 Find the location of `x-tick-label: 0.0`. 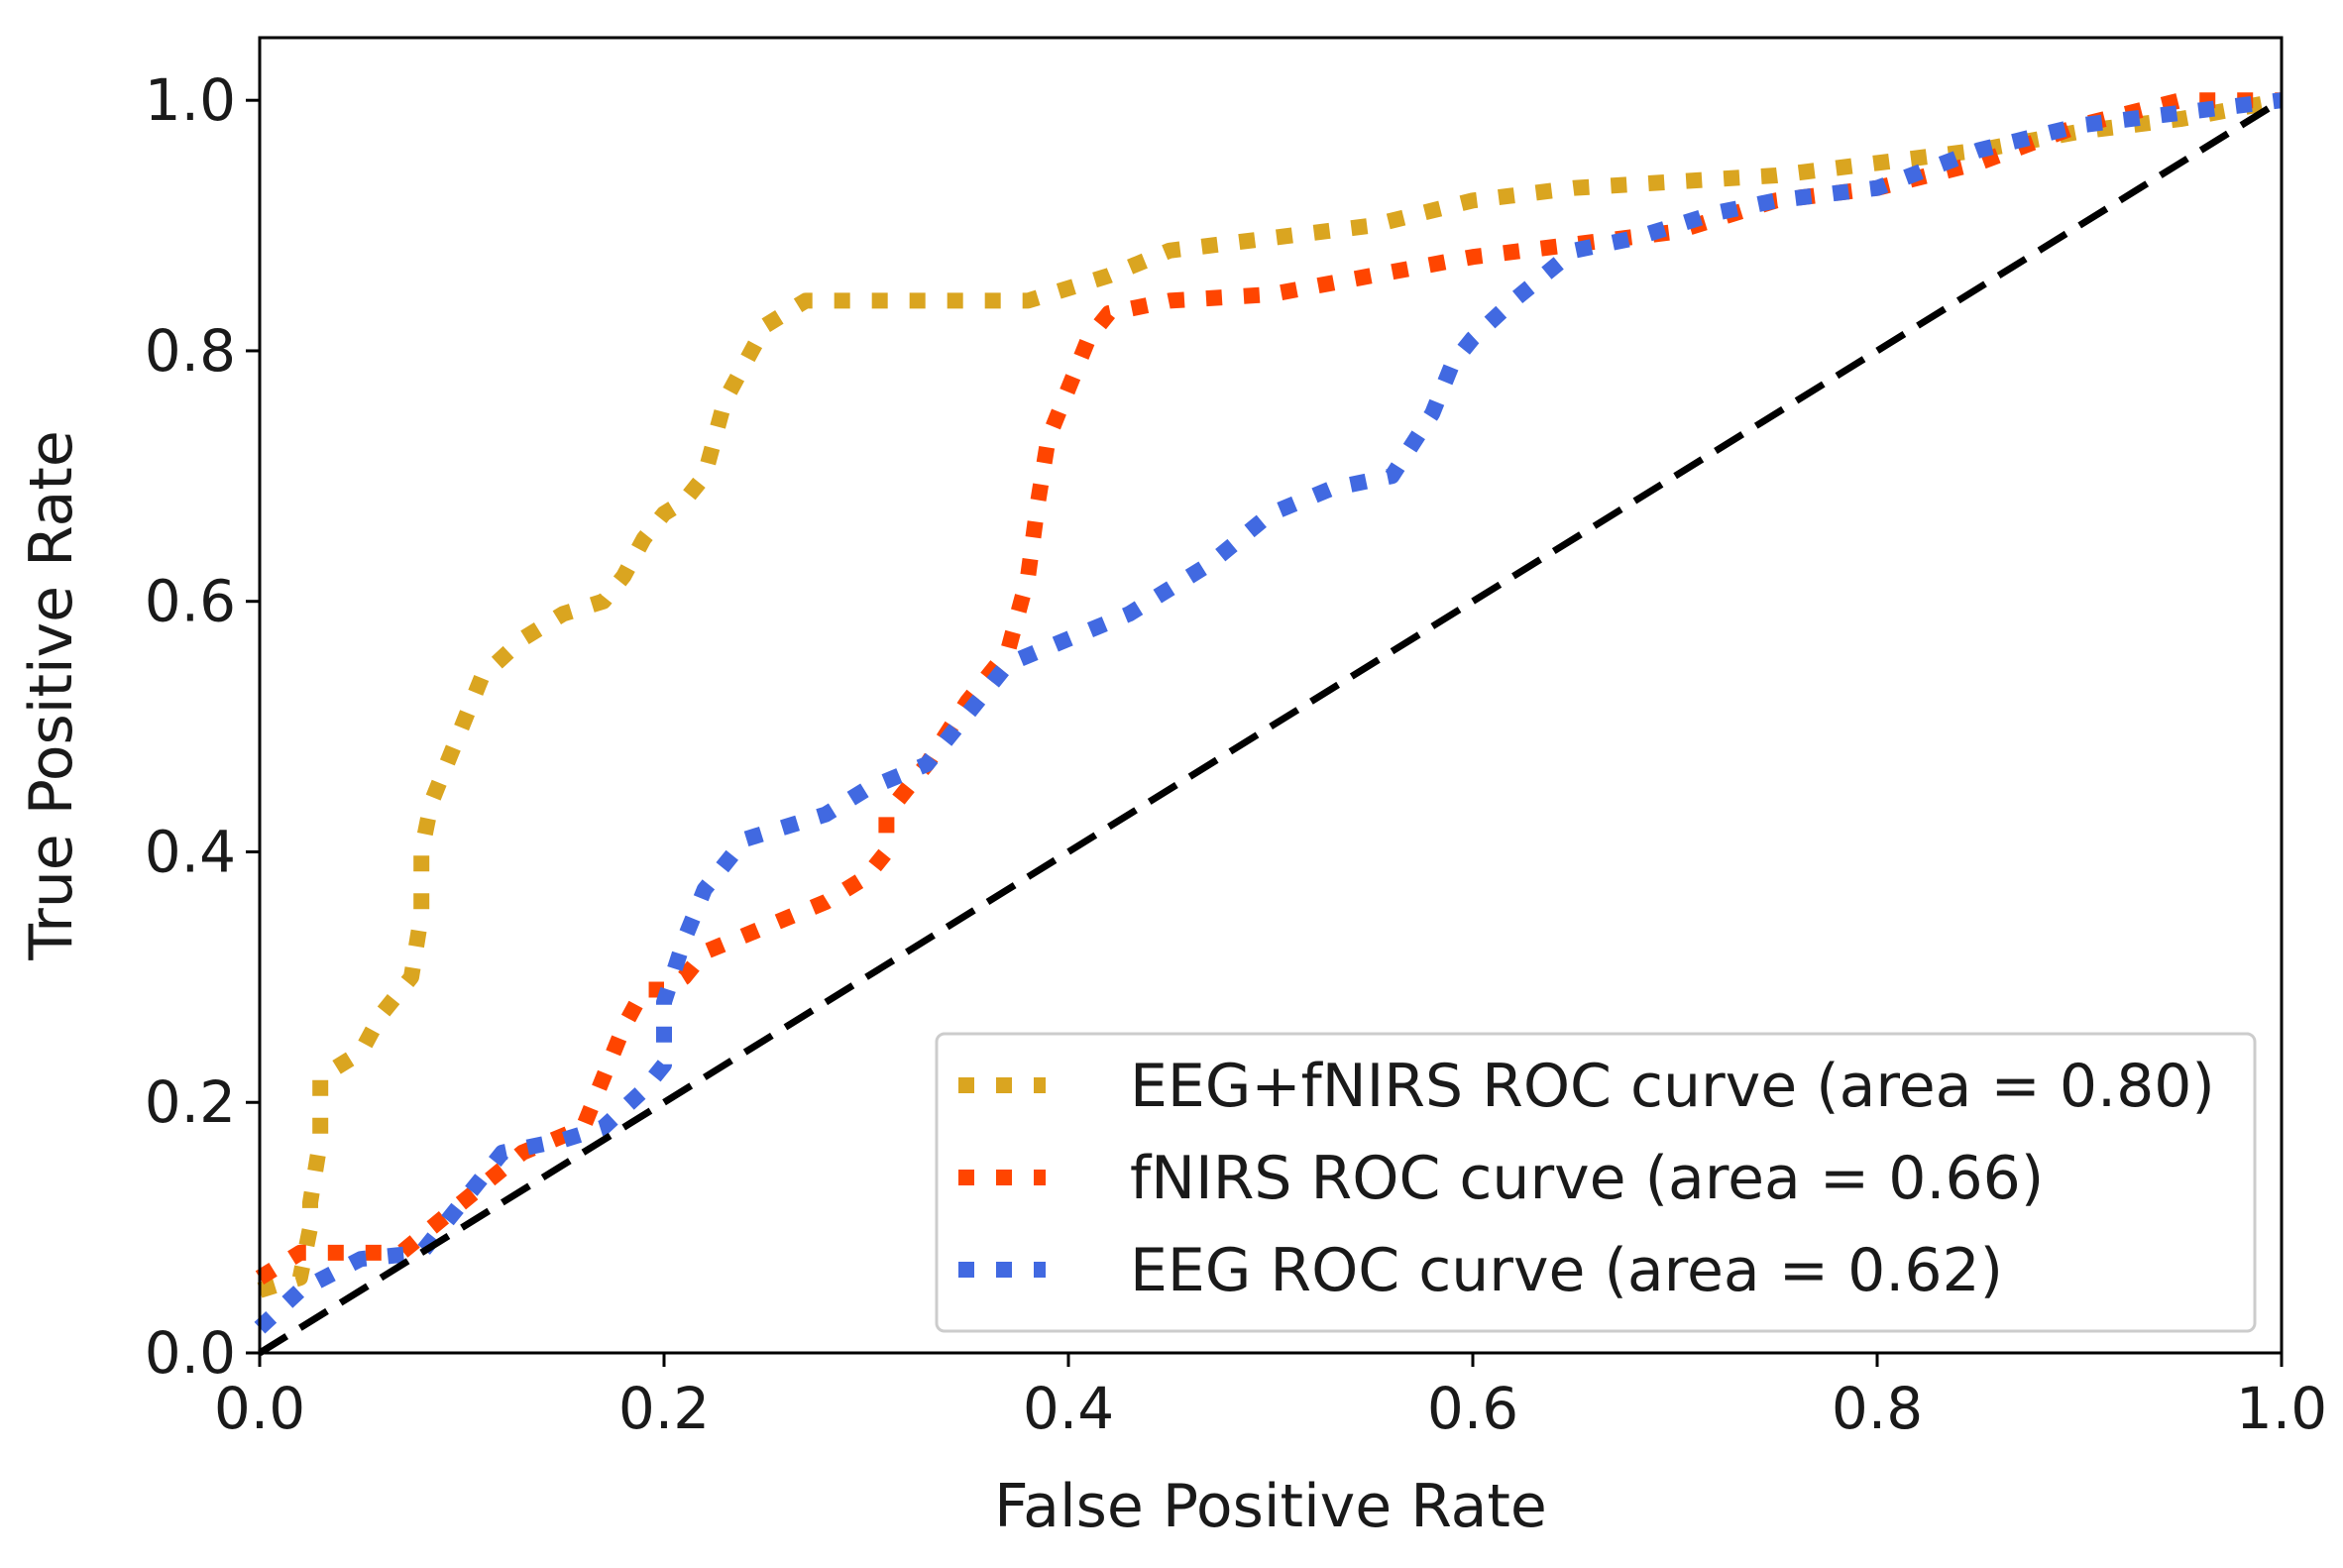

x-tick-label: 0.0 is located at coordinates (260, 1408).